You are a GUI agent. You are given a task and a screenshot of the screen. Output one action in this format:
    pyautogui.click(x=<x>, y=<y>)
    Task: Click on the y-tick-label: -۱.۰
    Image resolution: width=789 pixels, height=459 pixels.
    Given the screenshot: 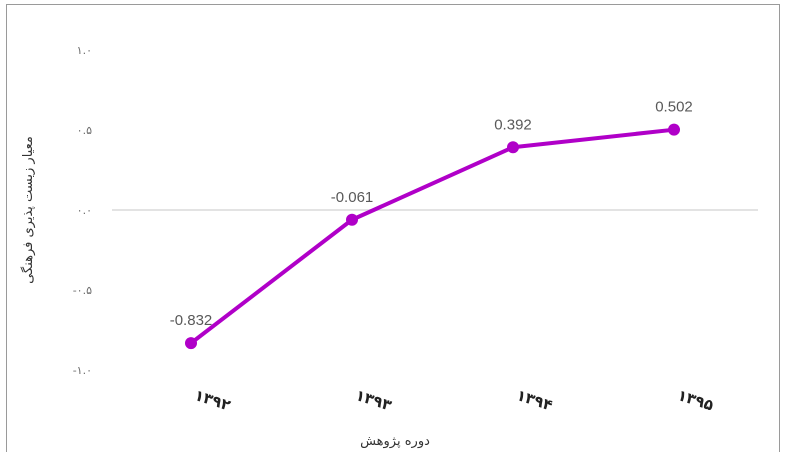 What is the action you would take?
    pyautogui.click(x=82, y=370)
    